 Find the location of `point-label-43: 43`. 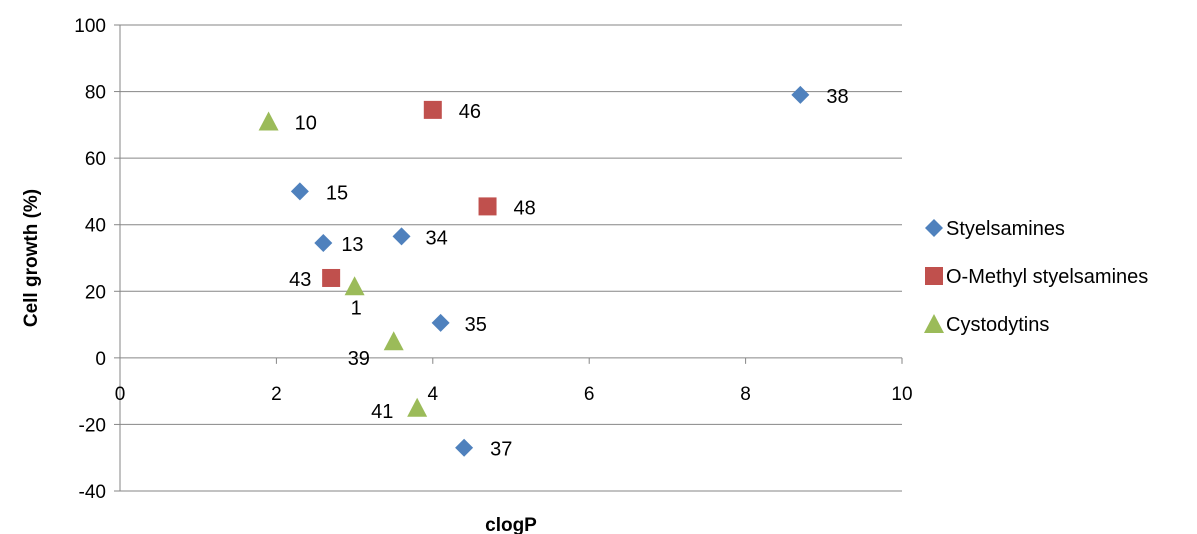

point-label-43: 43 is located at coordinates (300, 280).